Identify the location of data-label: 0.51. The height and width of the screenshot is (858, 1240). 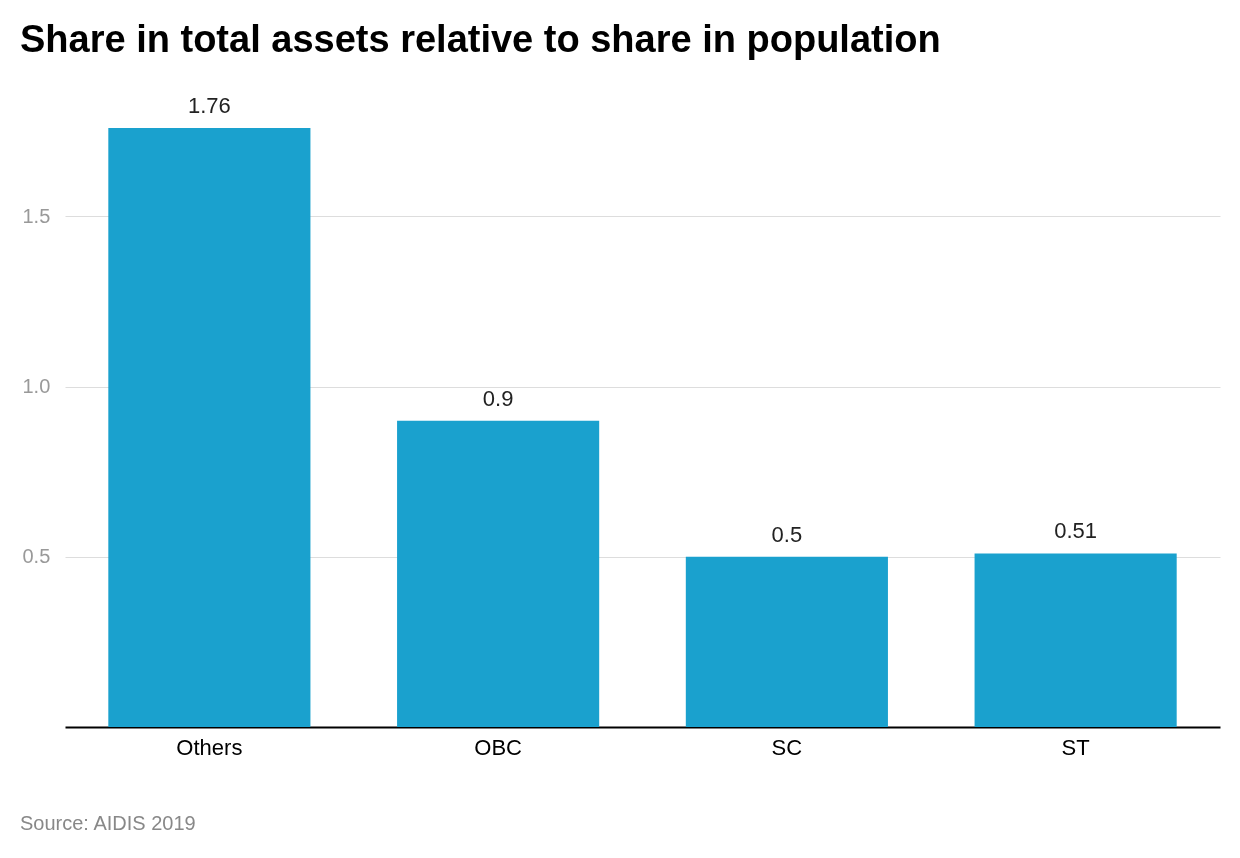
(1076, 531).